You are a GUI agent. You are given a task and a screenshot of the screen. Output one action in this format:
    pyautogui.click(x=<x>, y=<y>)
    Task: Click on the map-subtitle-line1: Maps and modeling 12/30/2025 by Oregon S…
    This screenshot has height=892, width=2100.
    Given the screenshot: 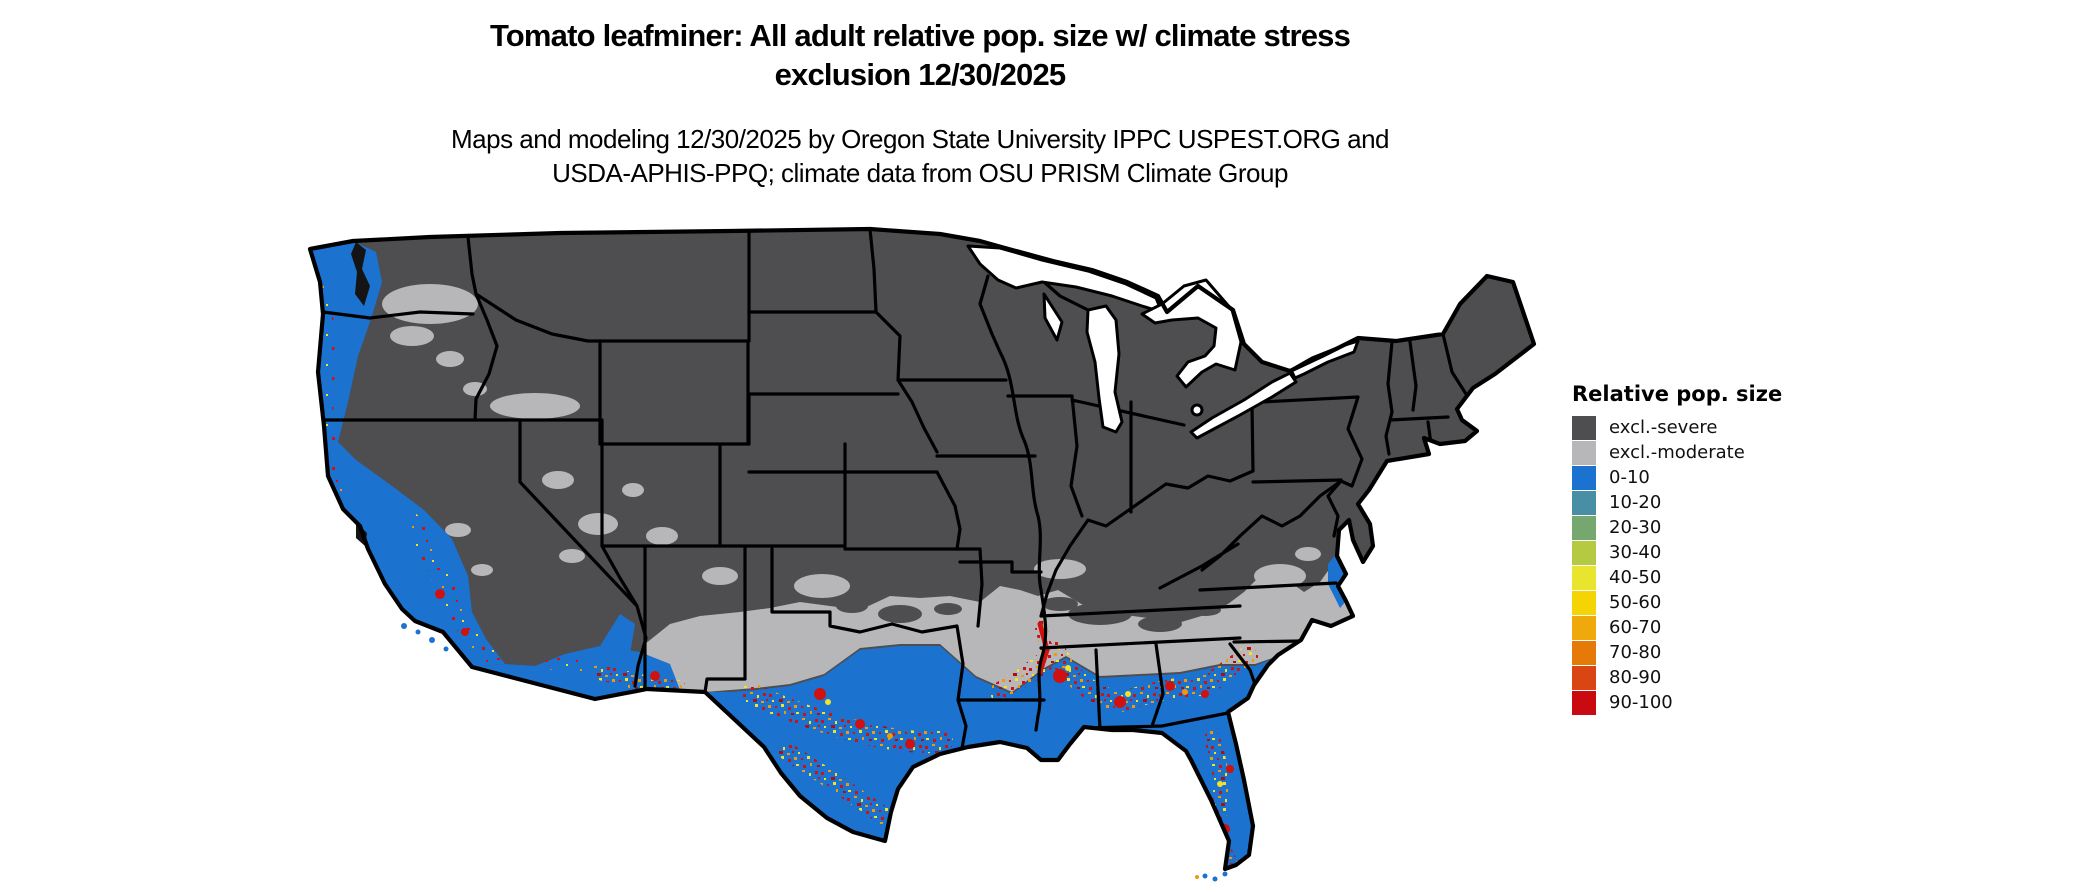 What is the action you would take?
    pyautogui.click(x=920, y=139)
    